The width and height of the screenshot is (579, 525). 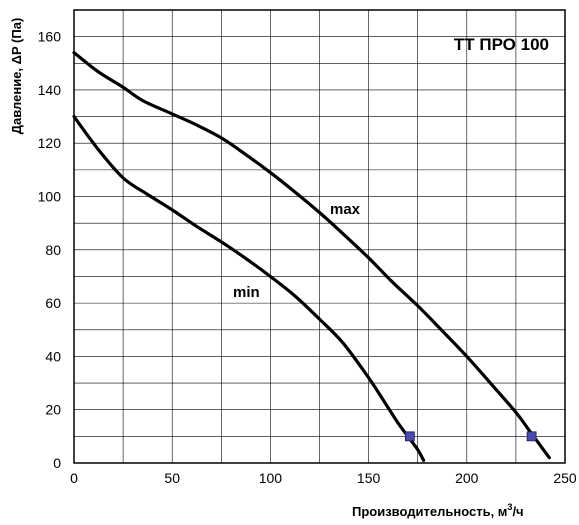 I want to click on y-axis-title: Давление, ΔP (Па), so click(x=16, y=76).